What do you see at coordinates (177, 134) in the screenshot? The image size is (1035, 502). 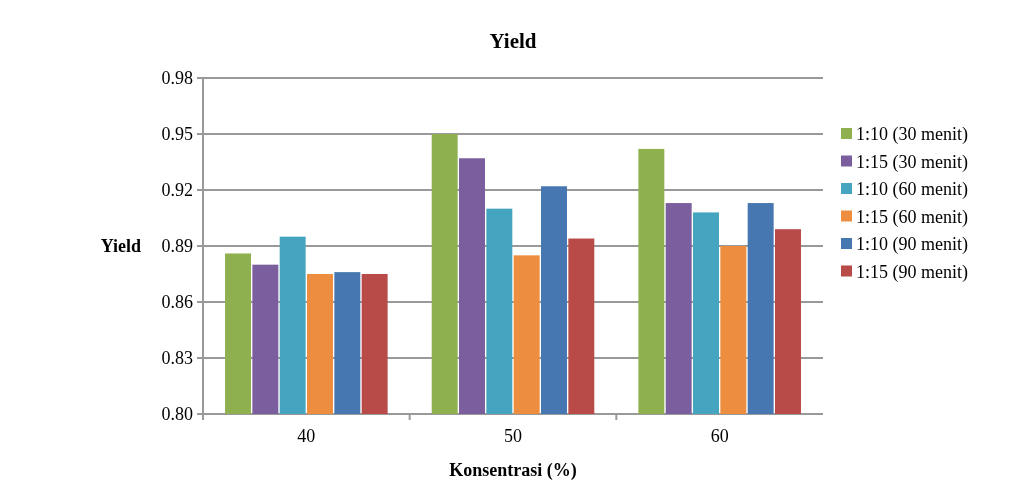 I see `y-tick-label: 0.95` at bounding box center [177, 134].